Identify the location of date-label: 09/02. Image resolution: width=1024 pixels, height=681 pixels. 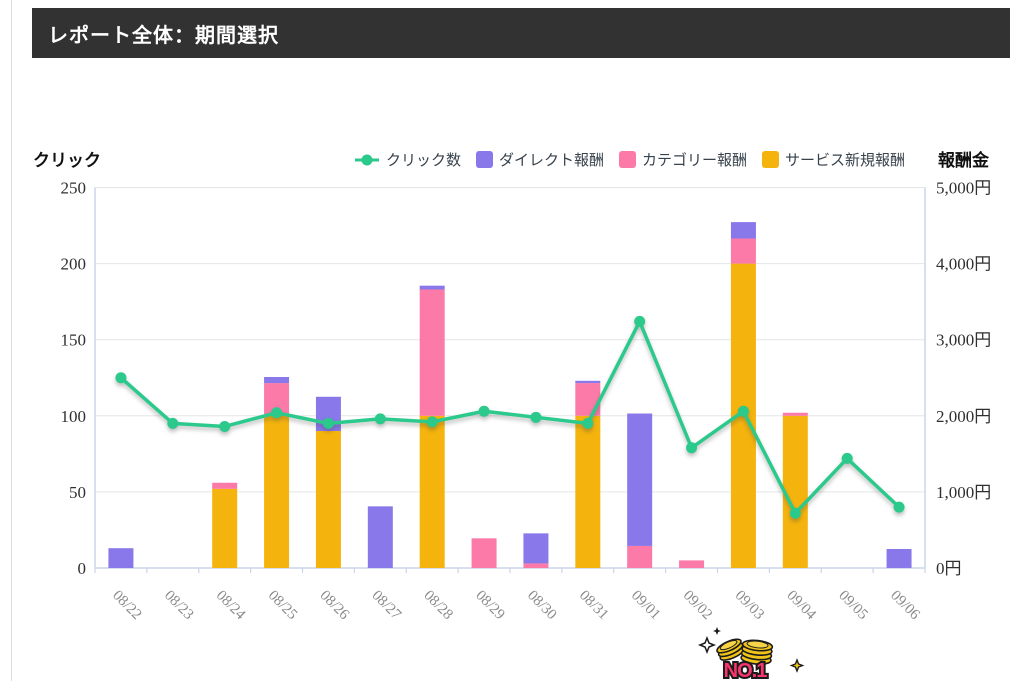
(697, 605).